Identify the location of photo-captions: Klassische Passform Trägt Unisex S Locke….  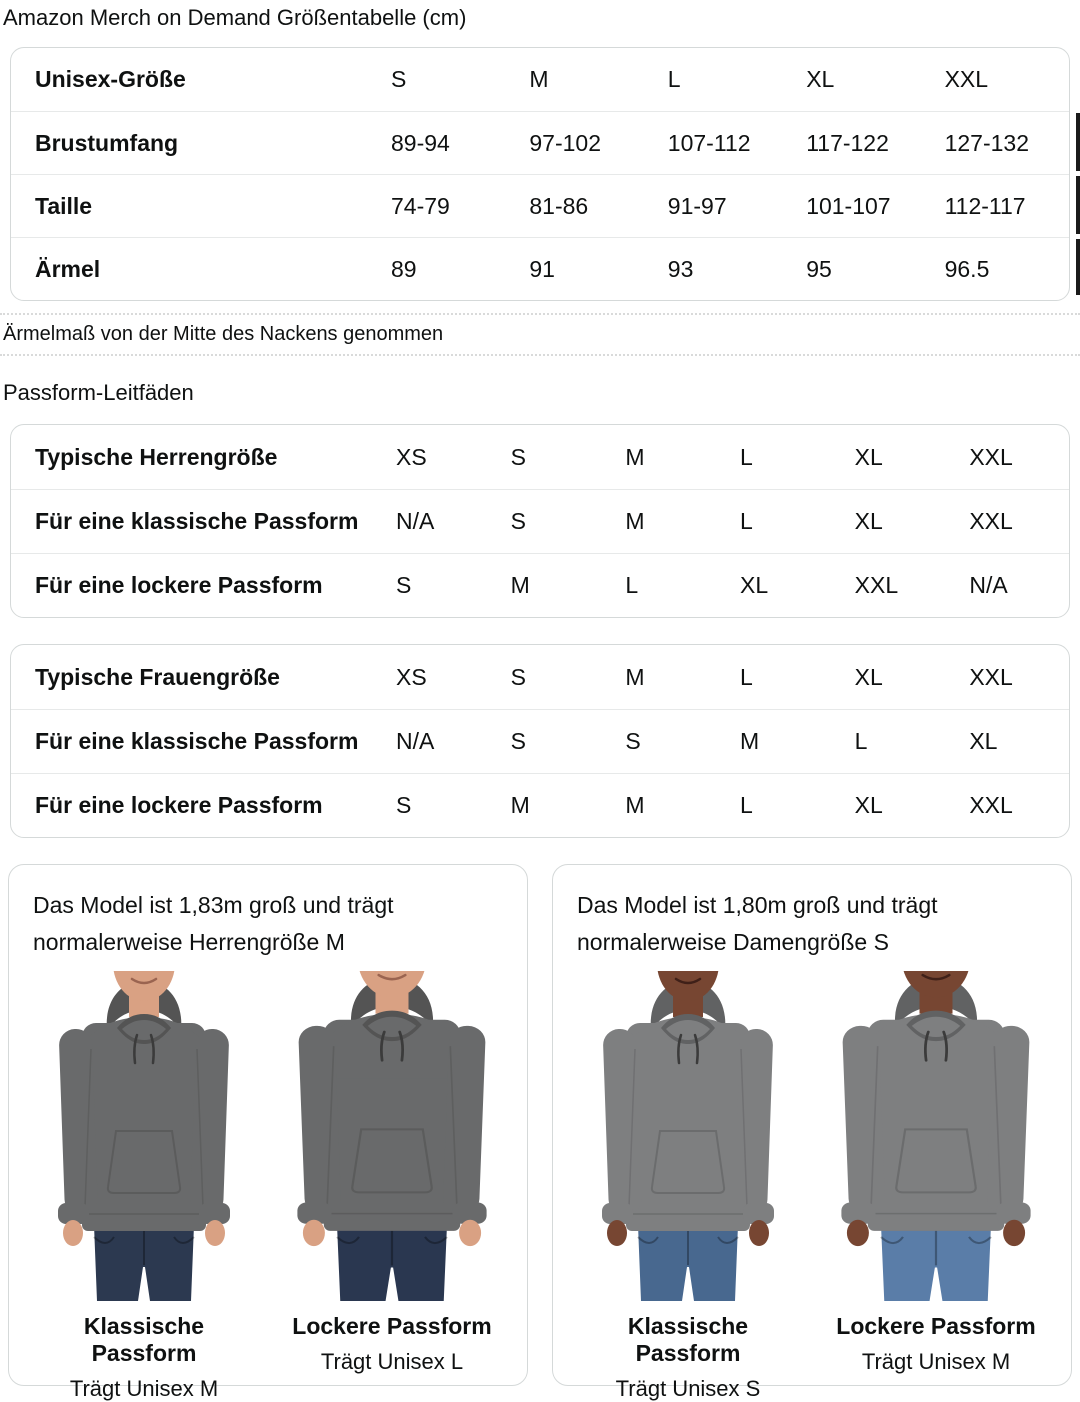
(812, 1357).